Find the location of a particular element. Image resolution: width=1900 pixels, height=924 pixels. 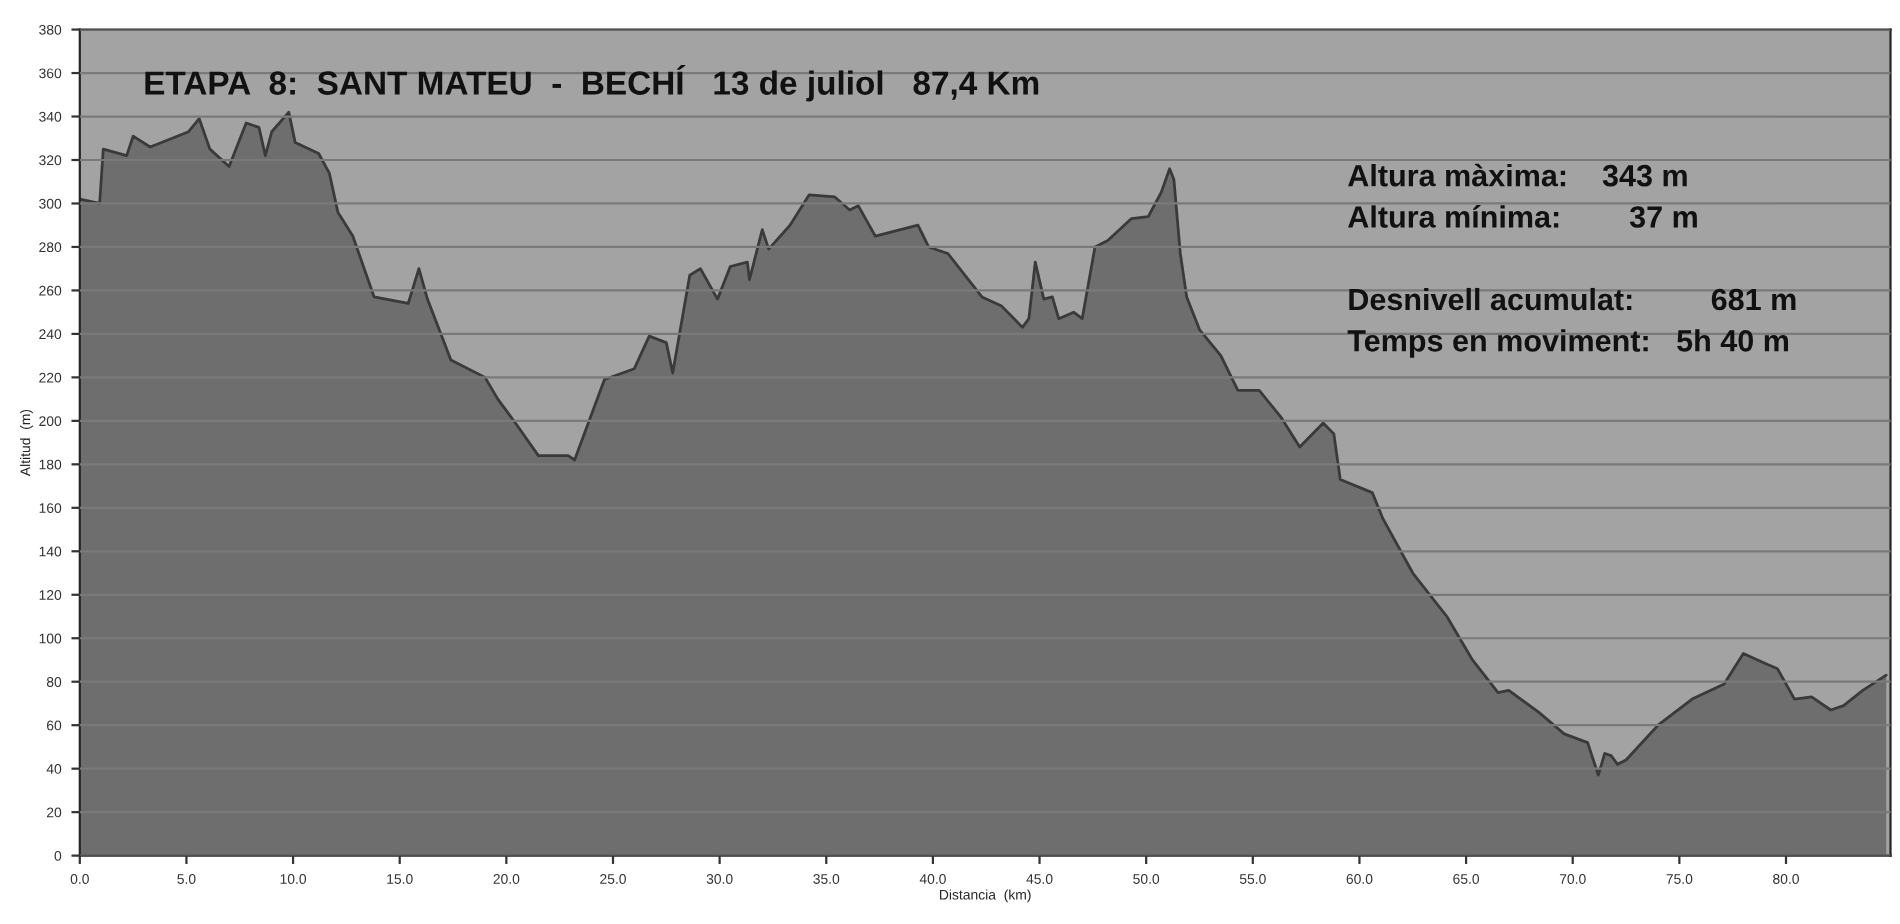

annotation: Desnivell acumulat: 681 m is located at coordinates (1572, 299).